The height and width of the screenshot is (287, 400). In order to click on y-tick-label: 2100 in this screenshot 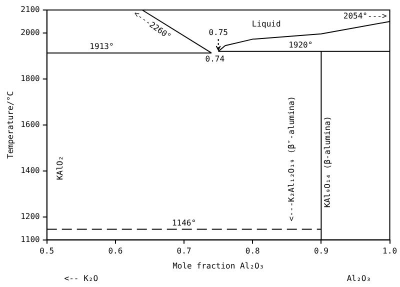, I will do `click(30, 9)`.